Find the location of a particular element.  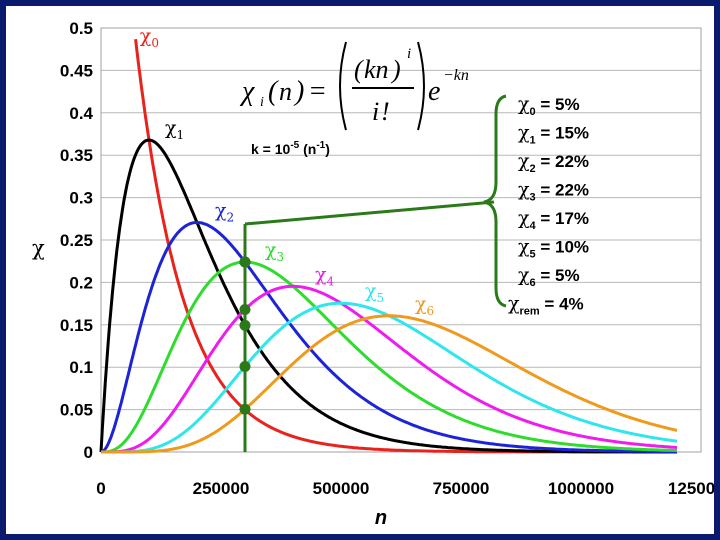

x-tick-label: 1000000 is located at coordinates (581, 488).